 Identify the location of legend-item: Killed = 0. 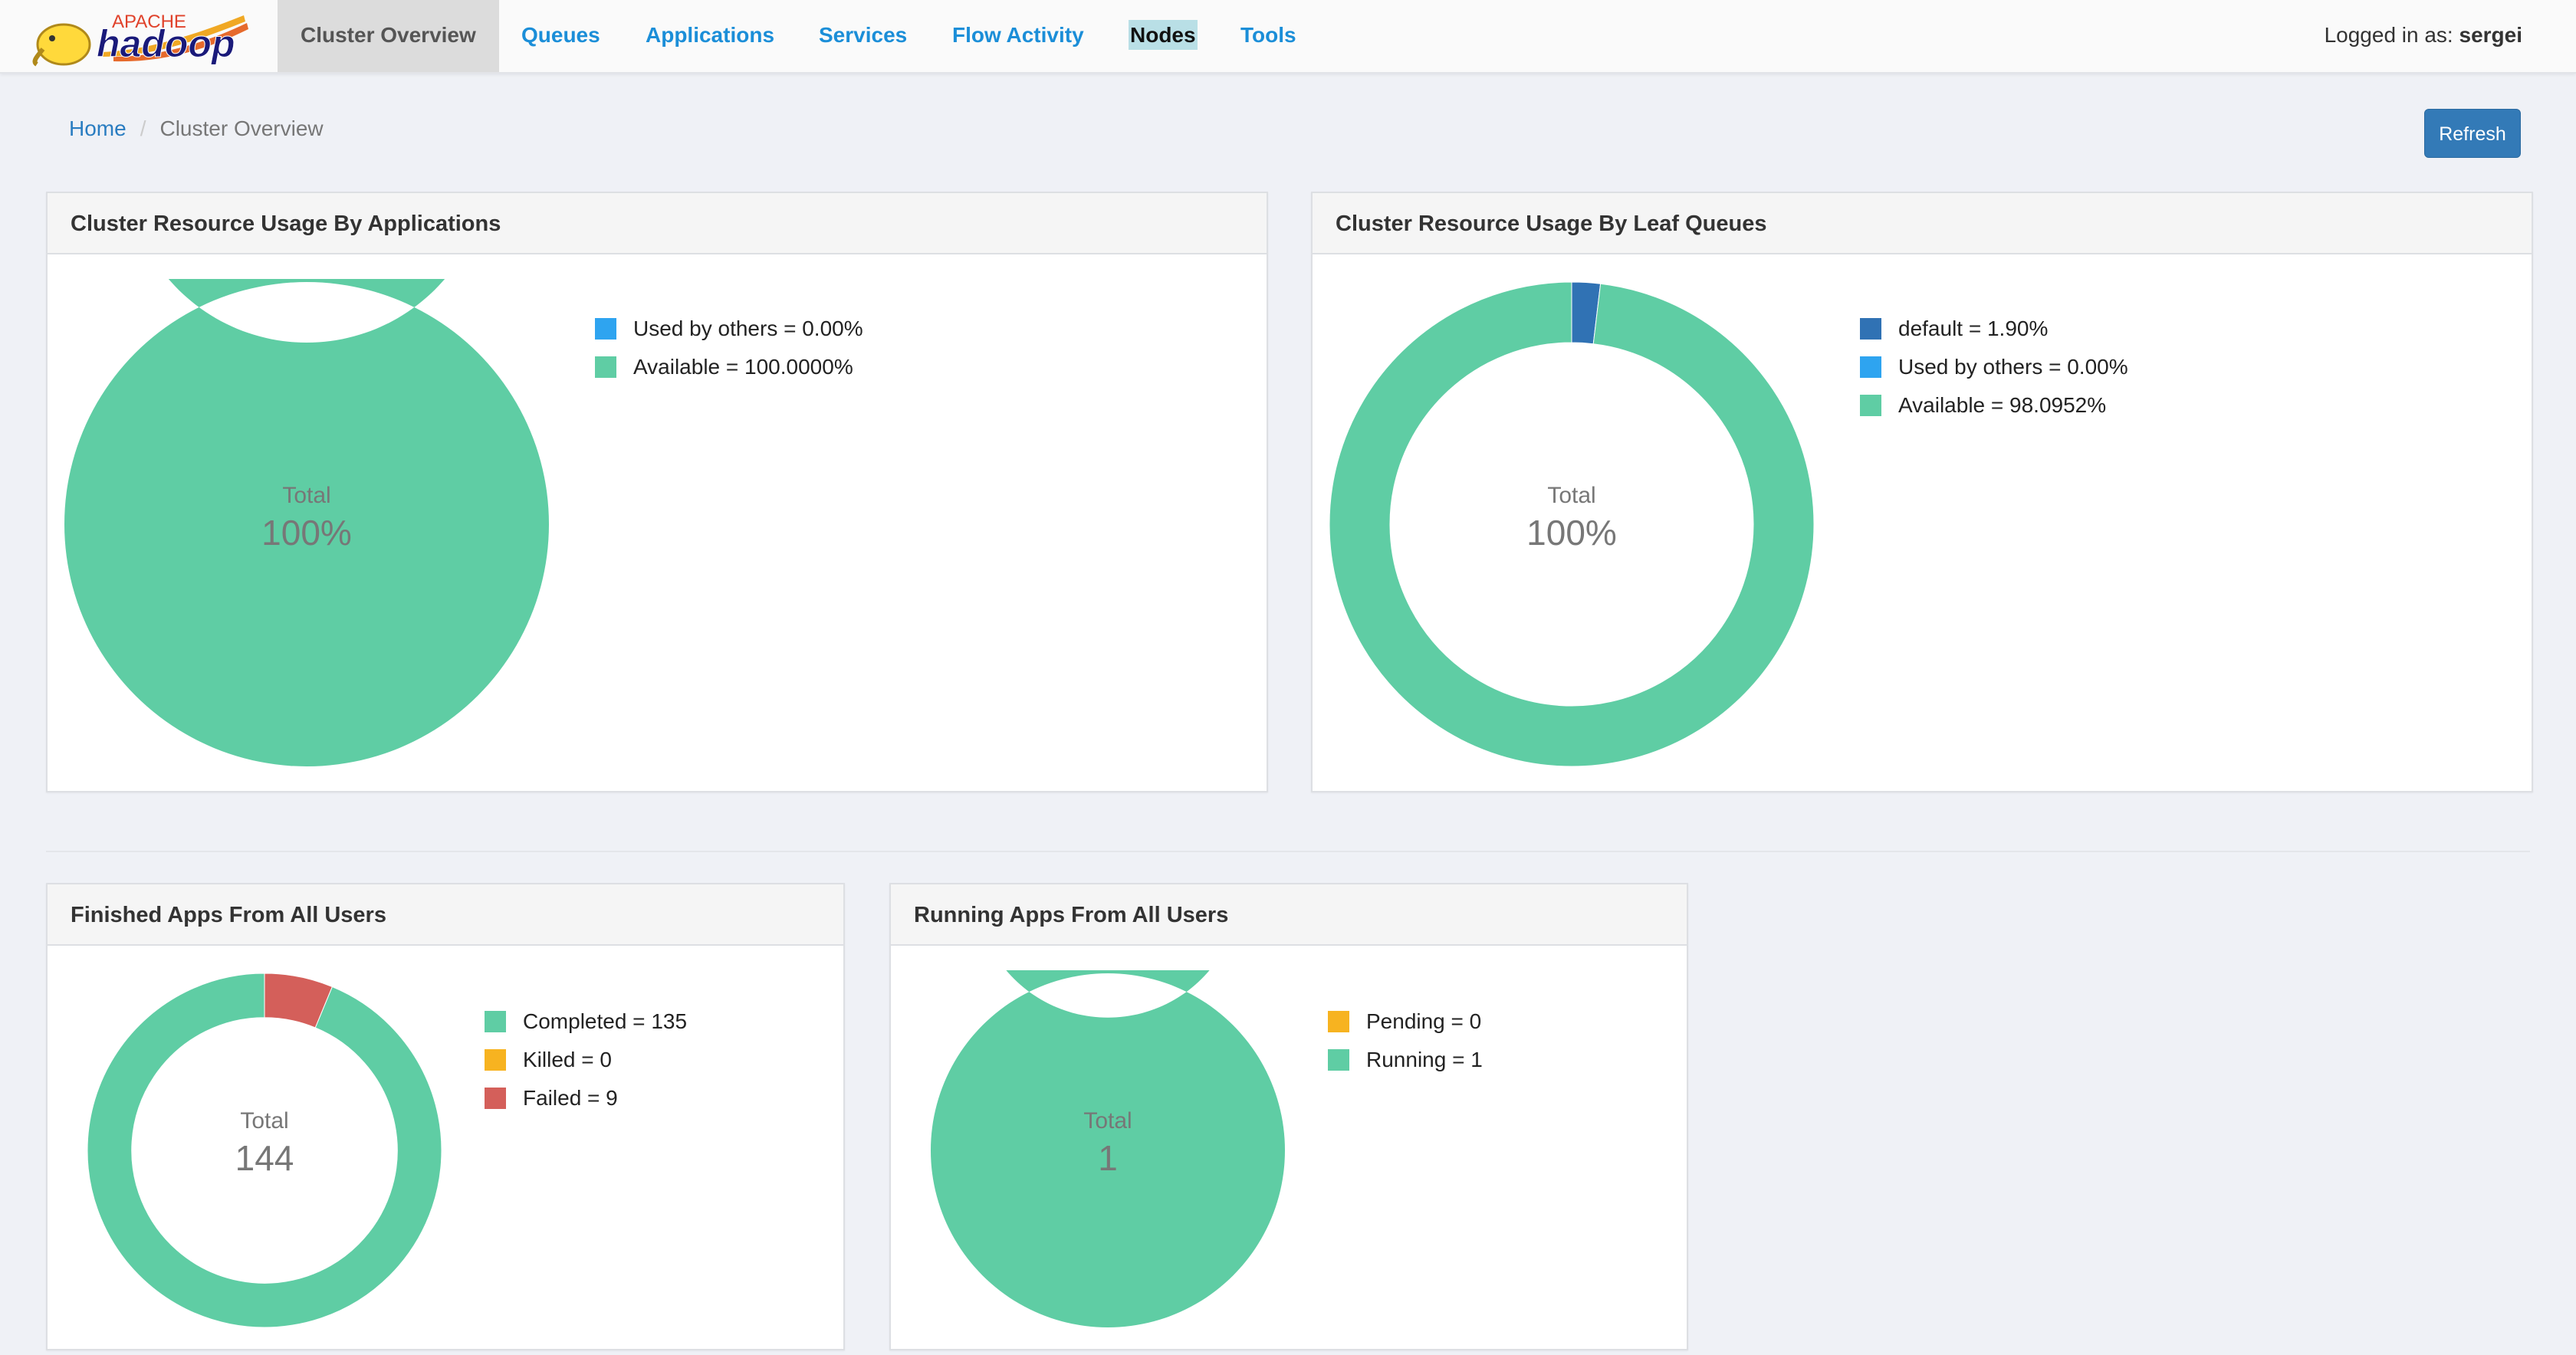
(586, 1060).